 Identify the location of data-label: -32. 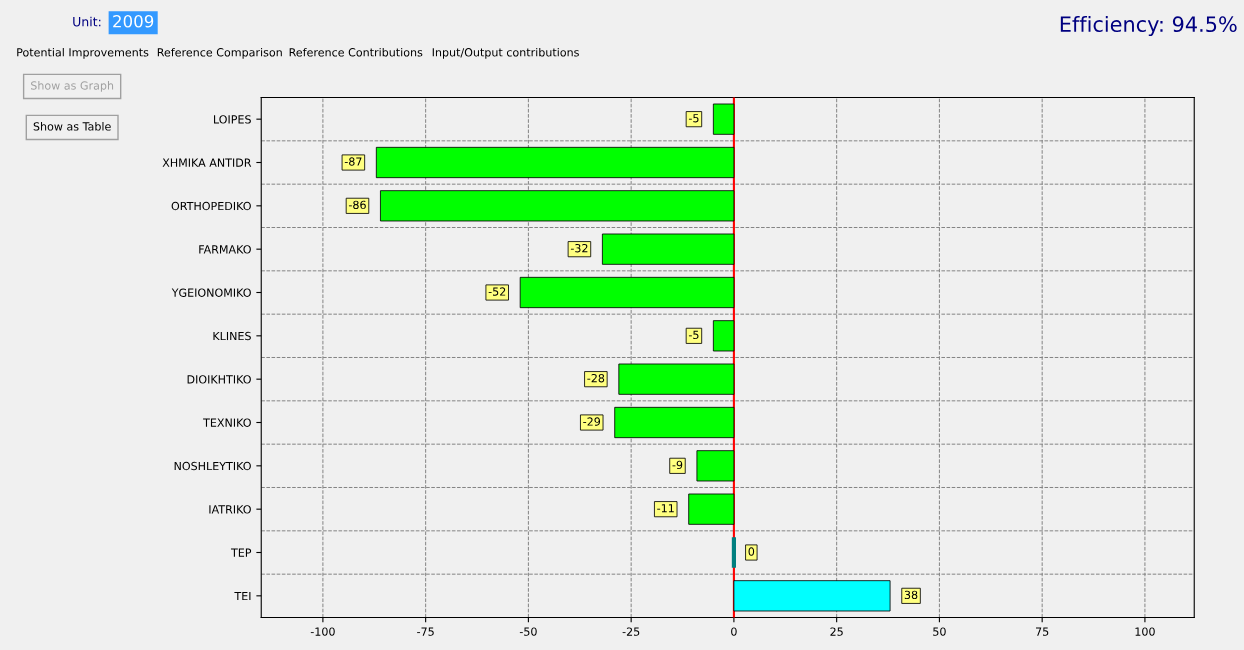
(579, 248).